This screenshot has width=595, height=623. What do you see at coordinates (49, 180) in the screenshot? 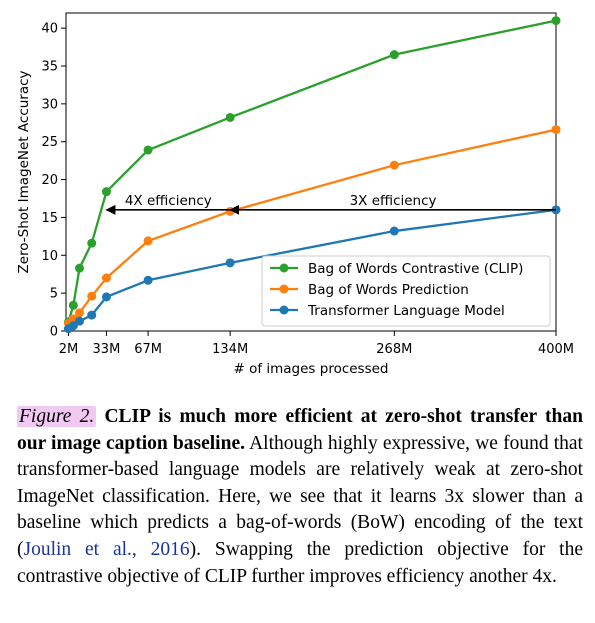
I see `y-tick-label: 20` at bounding box center [49, 180].